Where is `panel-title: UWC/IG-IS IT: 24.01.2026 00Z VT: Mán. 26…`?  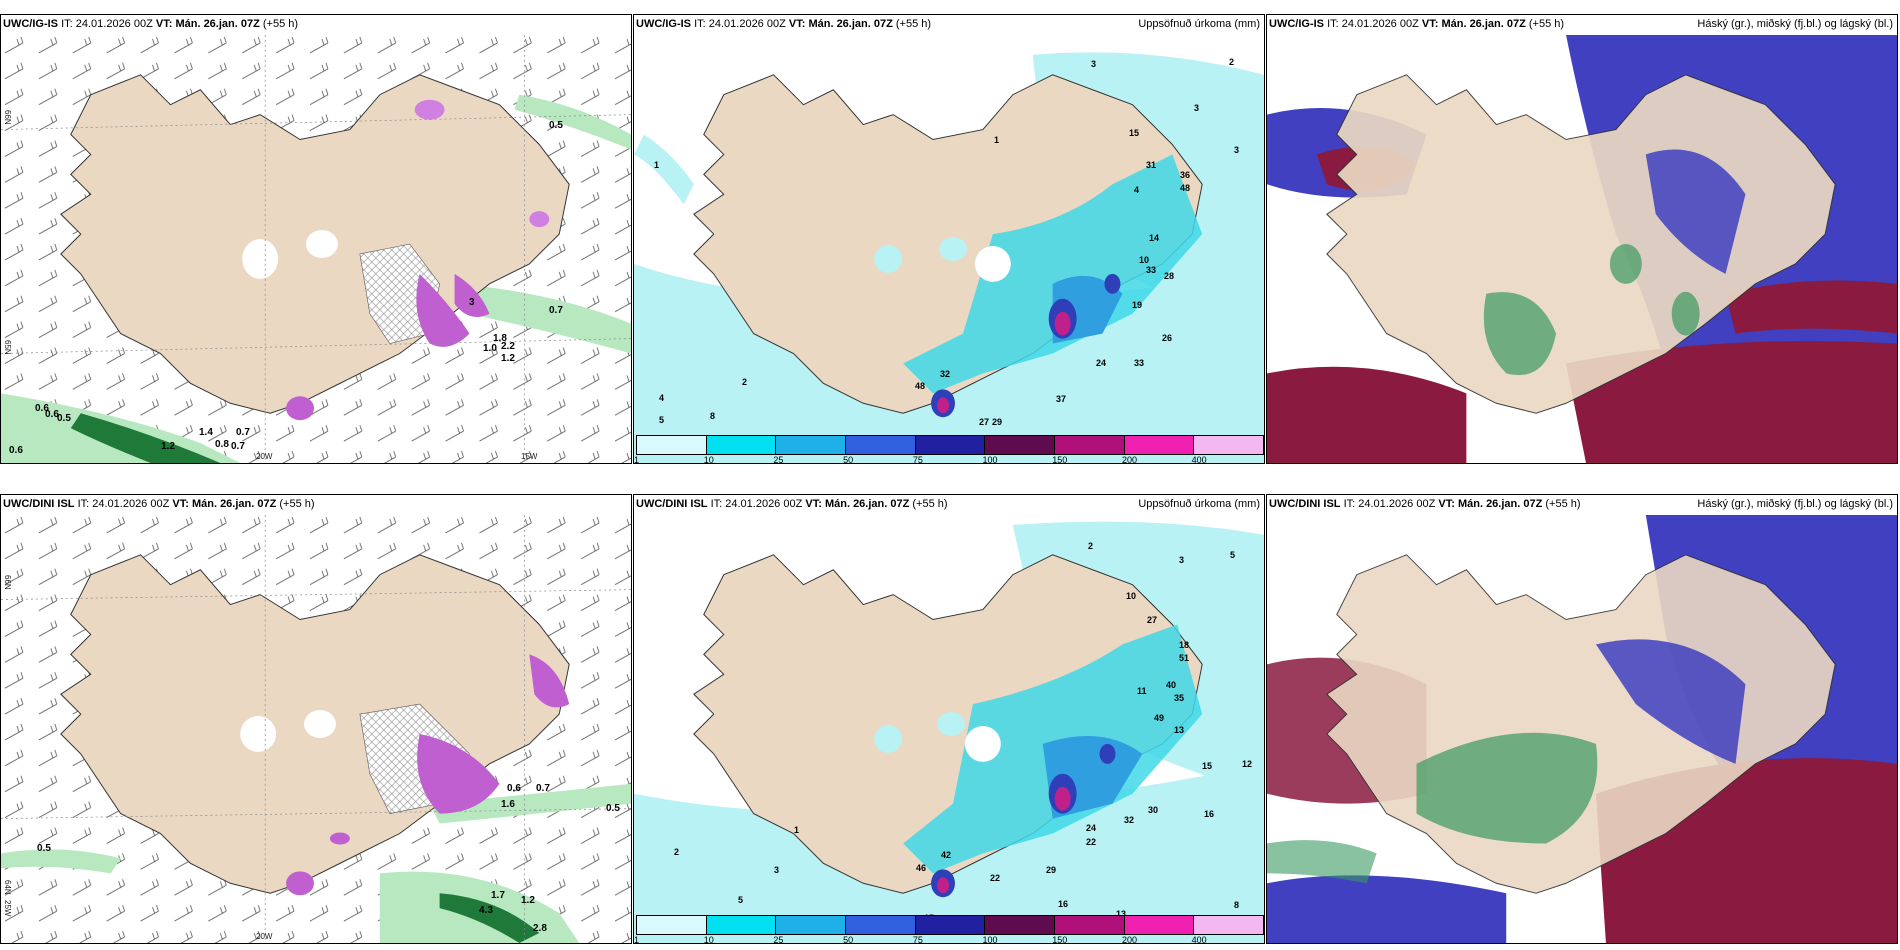
panel-title: UWC/IG-IS IT: 24.01.2026 00Z VT: Mán. 26… is located at coordinates (1417, 24).